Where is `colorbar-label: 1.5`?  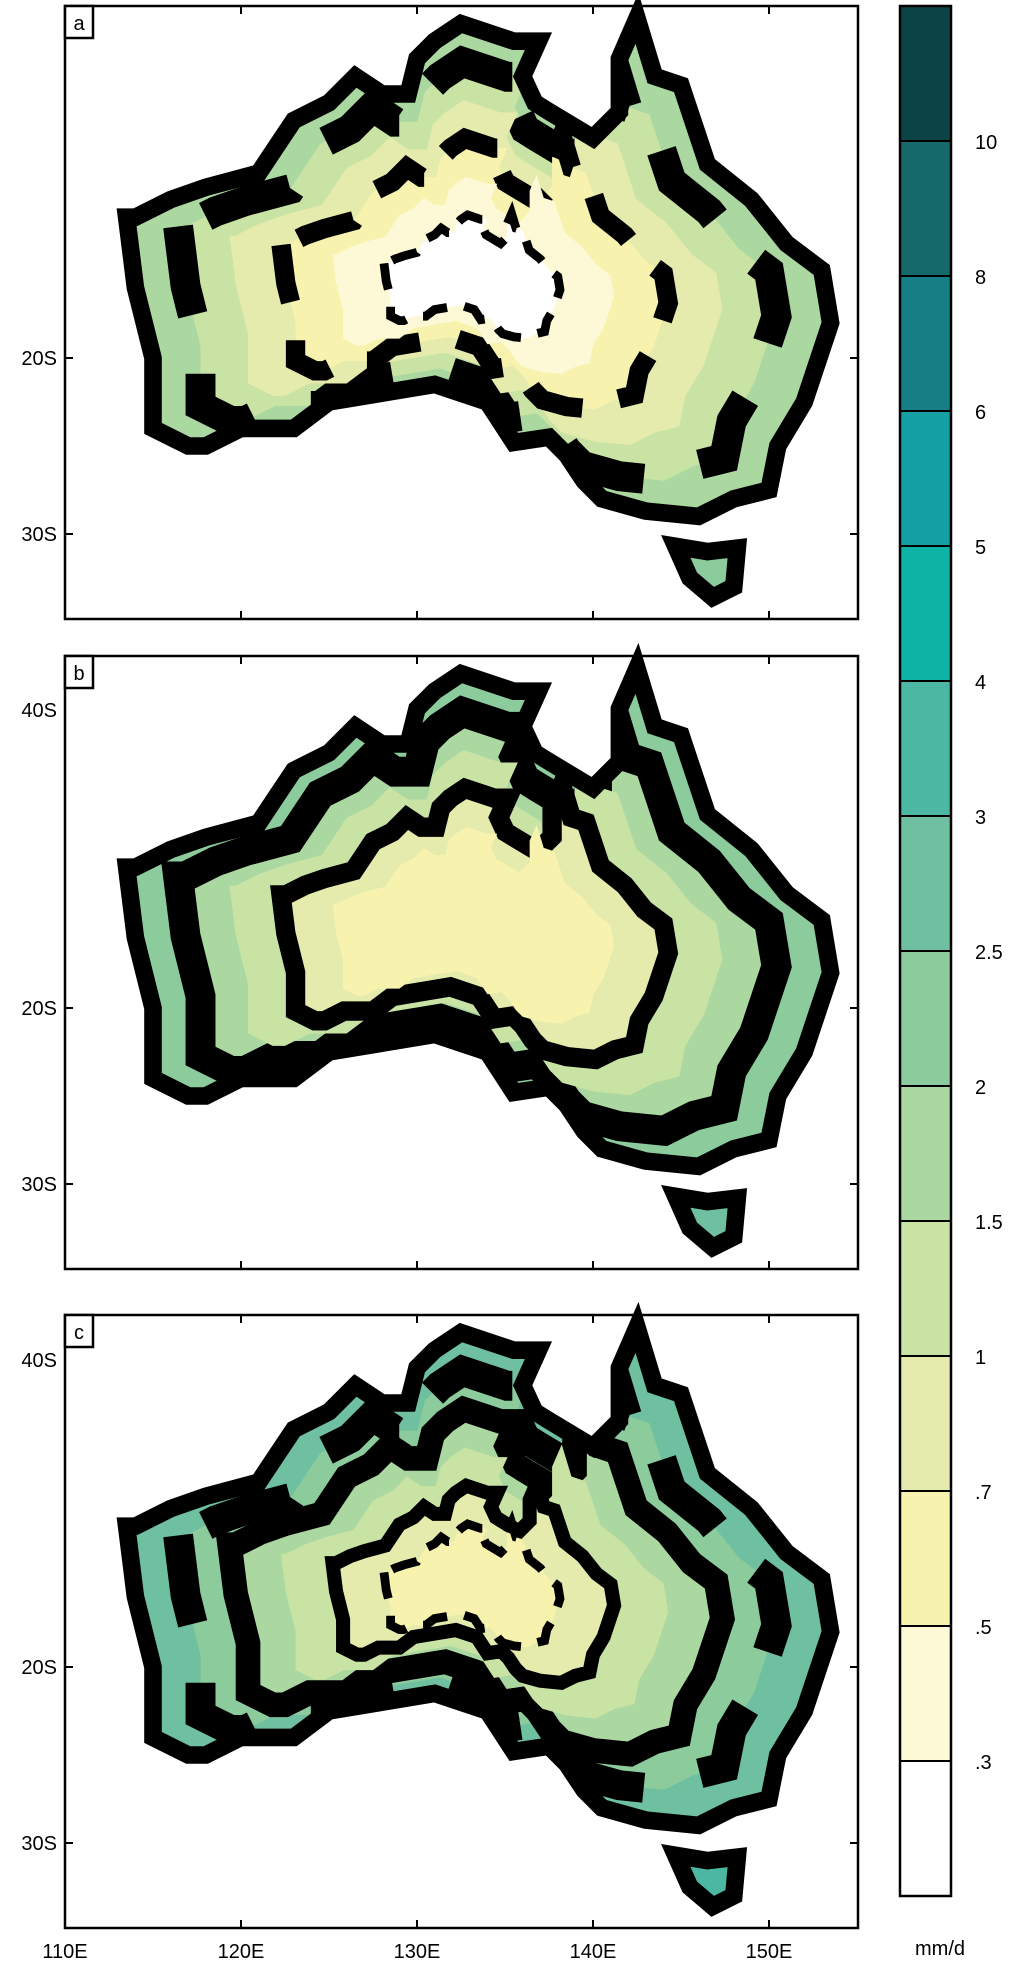 colorbar-label: 1.5 is located at coordinates (989, 1223).